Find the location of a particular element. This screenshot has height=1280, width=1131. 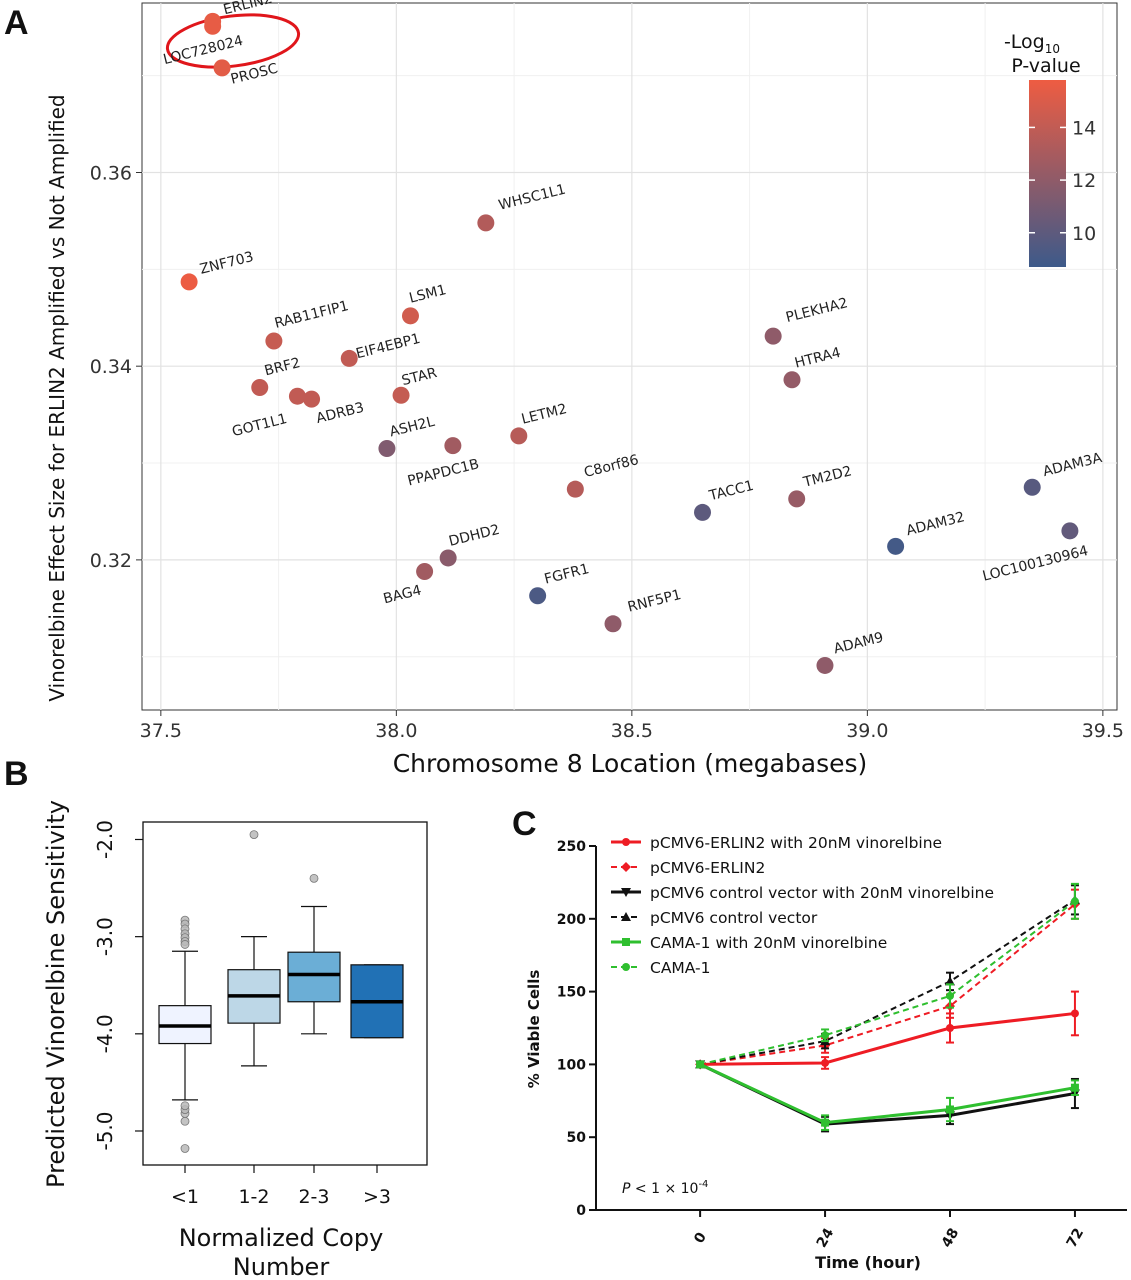

legend-item-6: CAMA-1 is located at coordinates (661, 968).